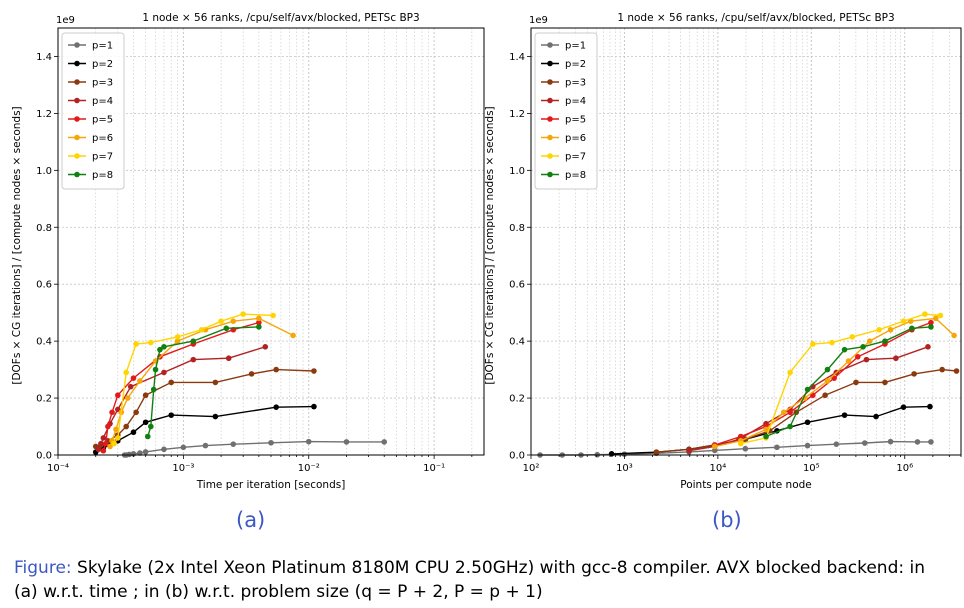  I want to click on x-tick-label: 10⁻⁴, so click(58, 468).